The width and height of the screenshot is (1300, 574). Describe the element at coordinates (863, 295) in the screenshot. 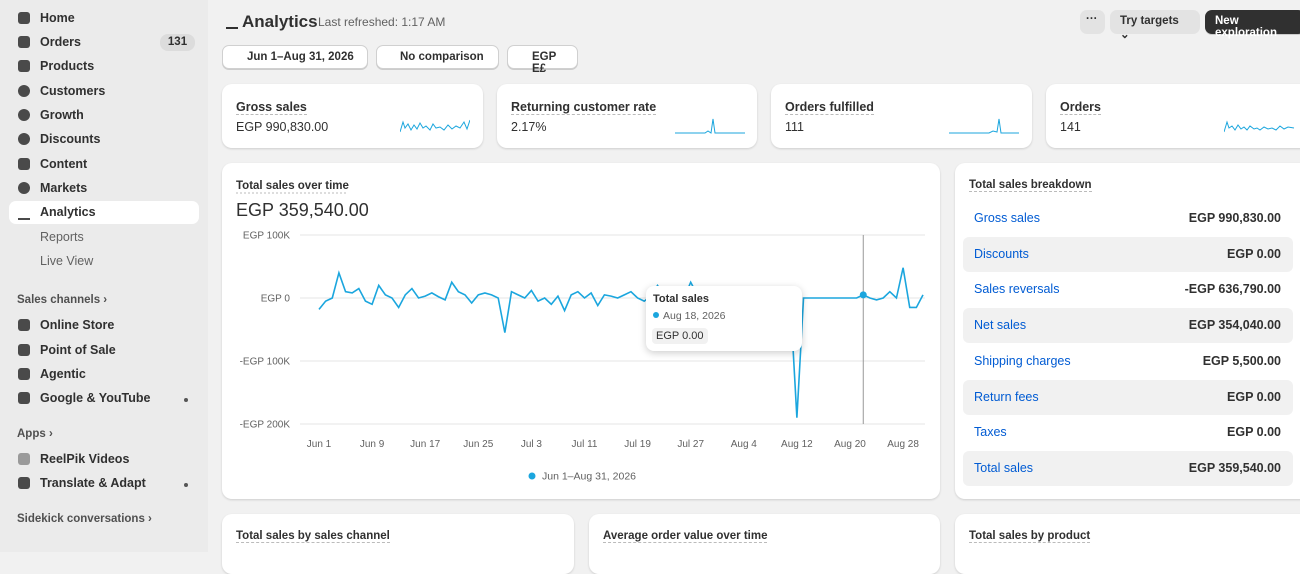

I see `hover-point` at that location.